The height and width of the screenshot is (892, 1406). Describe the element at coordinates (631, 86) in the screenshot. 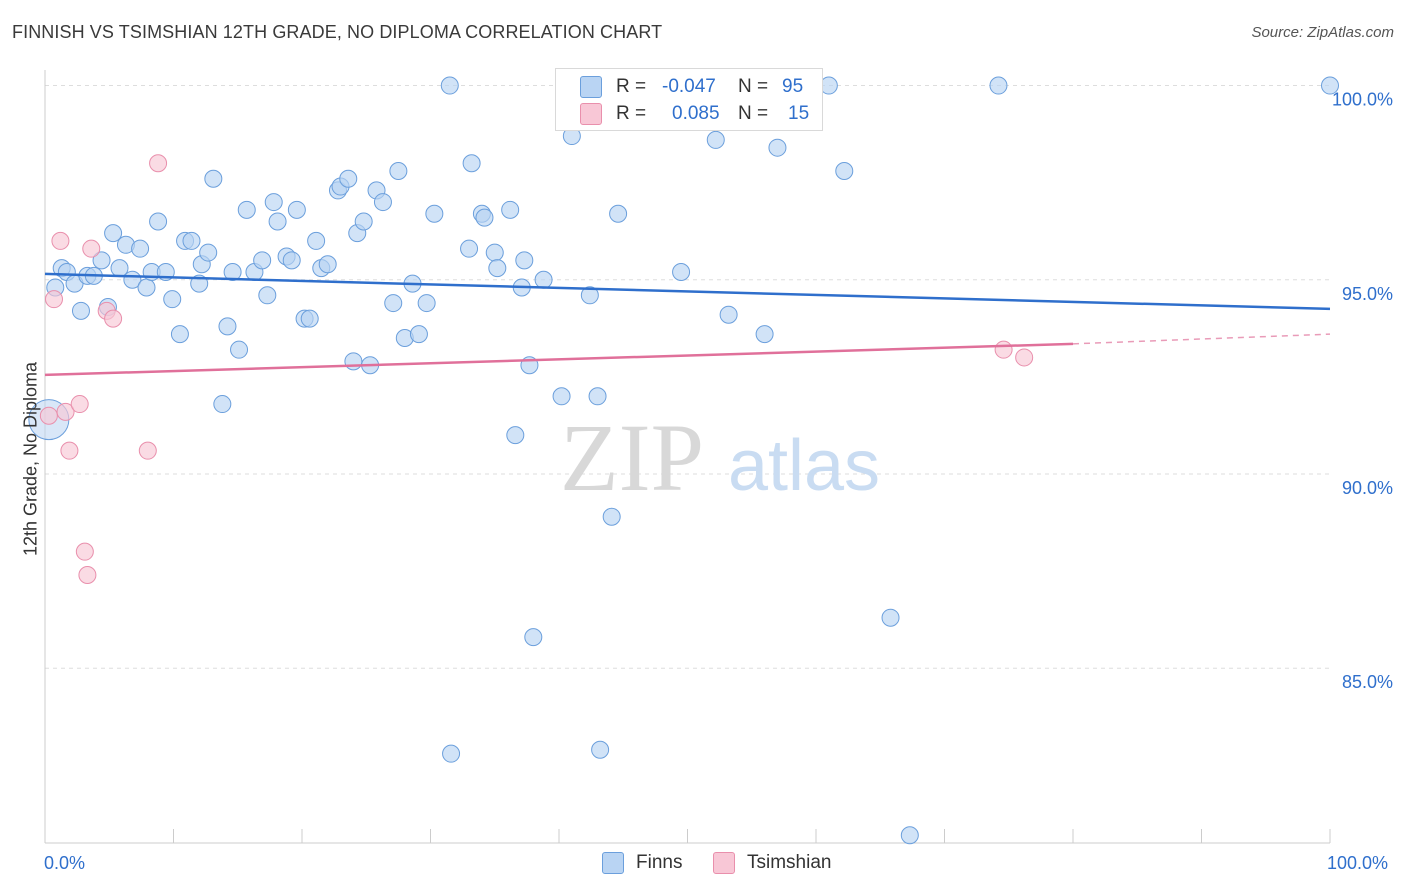

I see `finns-r-label: R =` at that location.